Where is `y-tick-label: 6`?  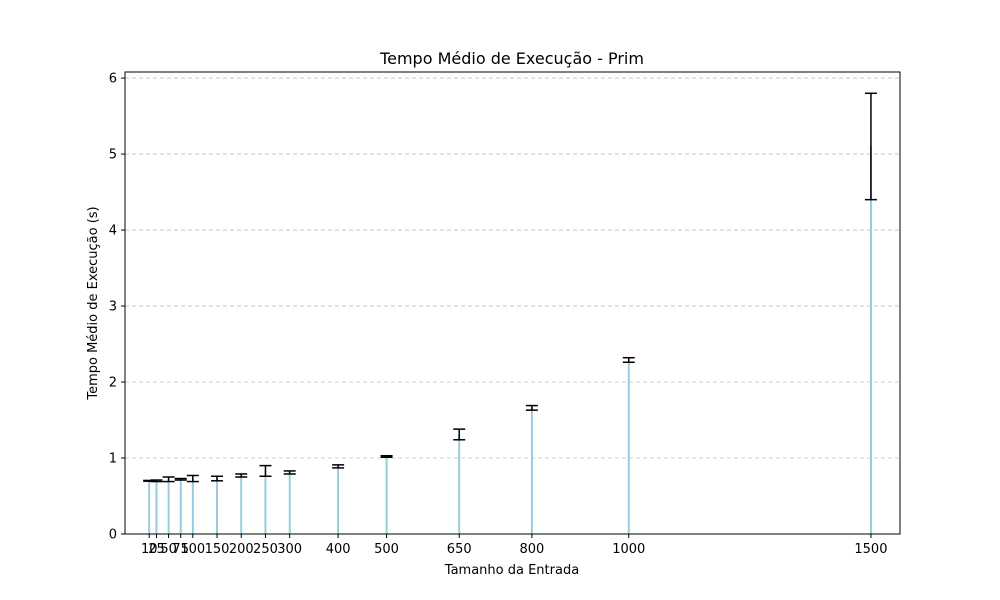 y-tick-label: 6 is located at coordinates (113, 79).